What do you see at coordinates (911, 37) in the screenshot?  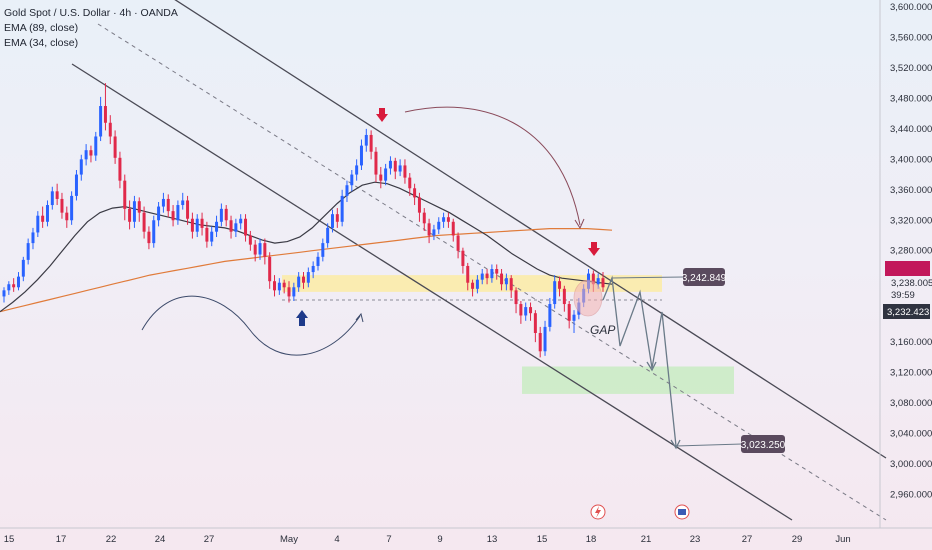 I see `price-tick-label: 3,560.000` at bounding box center [911, 37].